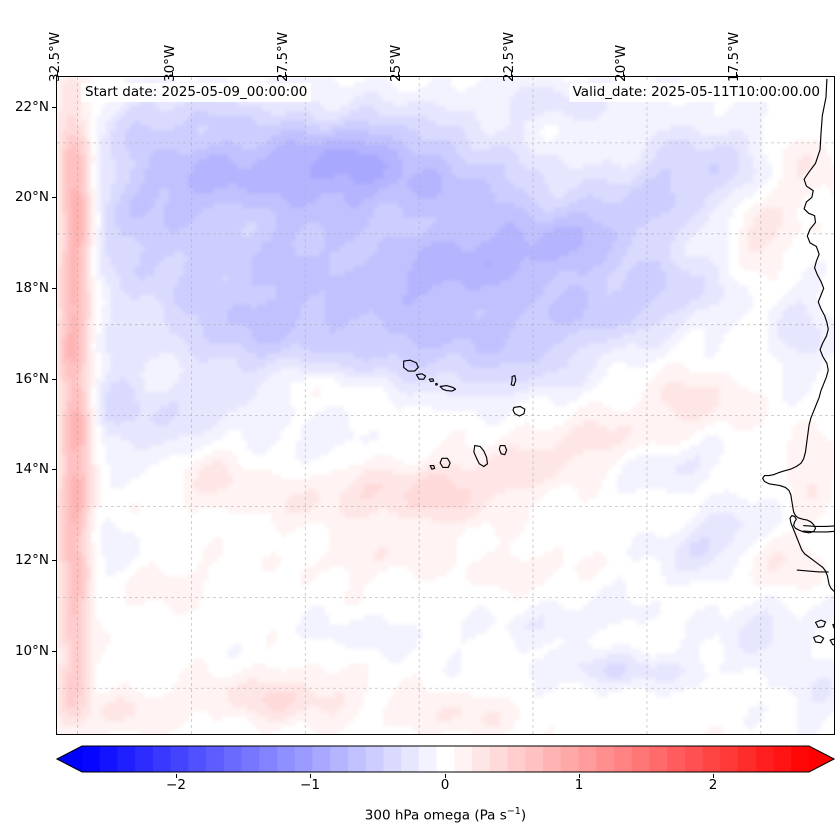  I want to click on y-tick-label: 20°N, so click(32, 197).